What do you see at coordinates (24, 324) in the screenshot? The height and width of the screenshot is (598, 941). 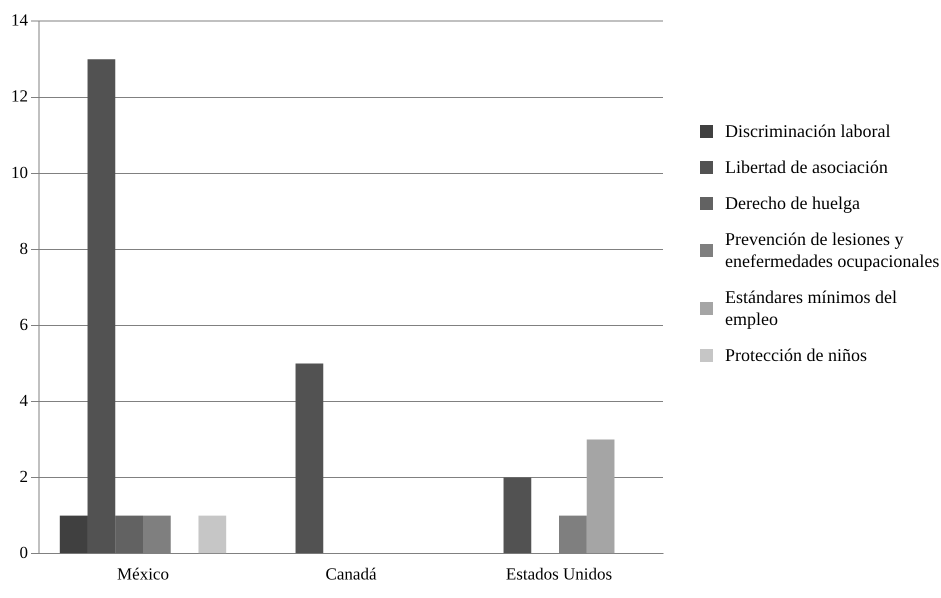 I see `y-tick-label: 6` at bounding box center [24, 324].